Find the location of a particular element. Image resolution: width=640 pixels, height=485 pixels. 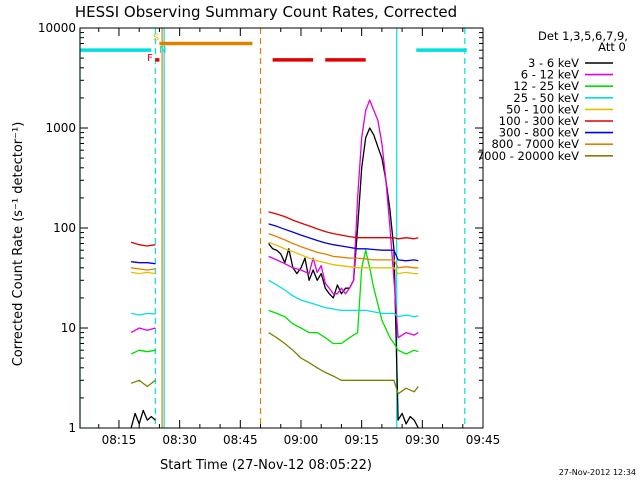

x-tick-label: 09:15 is located at coordinates (361, 440).